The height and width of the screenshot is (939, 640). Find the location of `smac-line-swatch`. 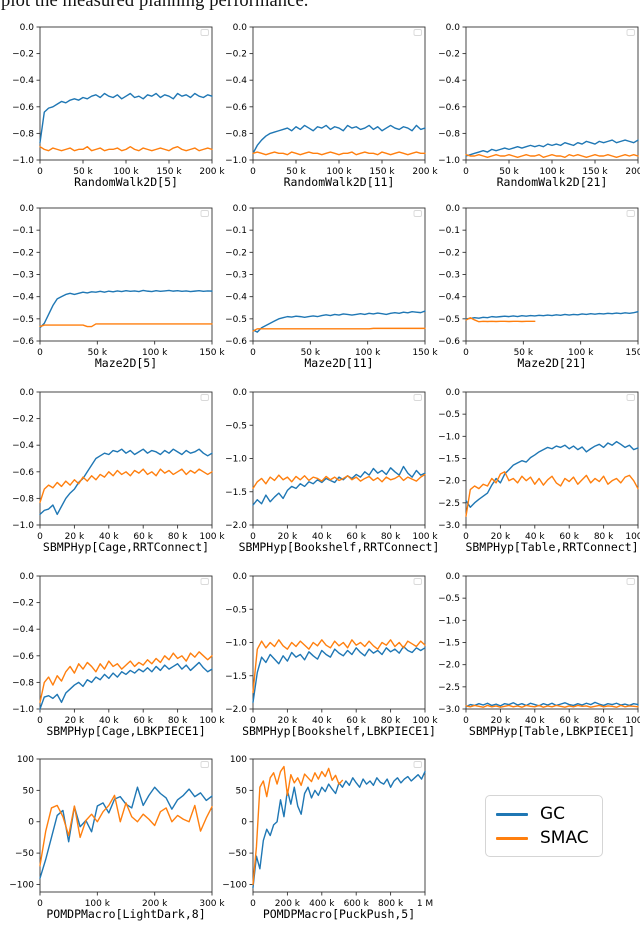

smac-line-swatch is located at coordinates (512, 838).